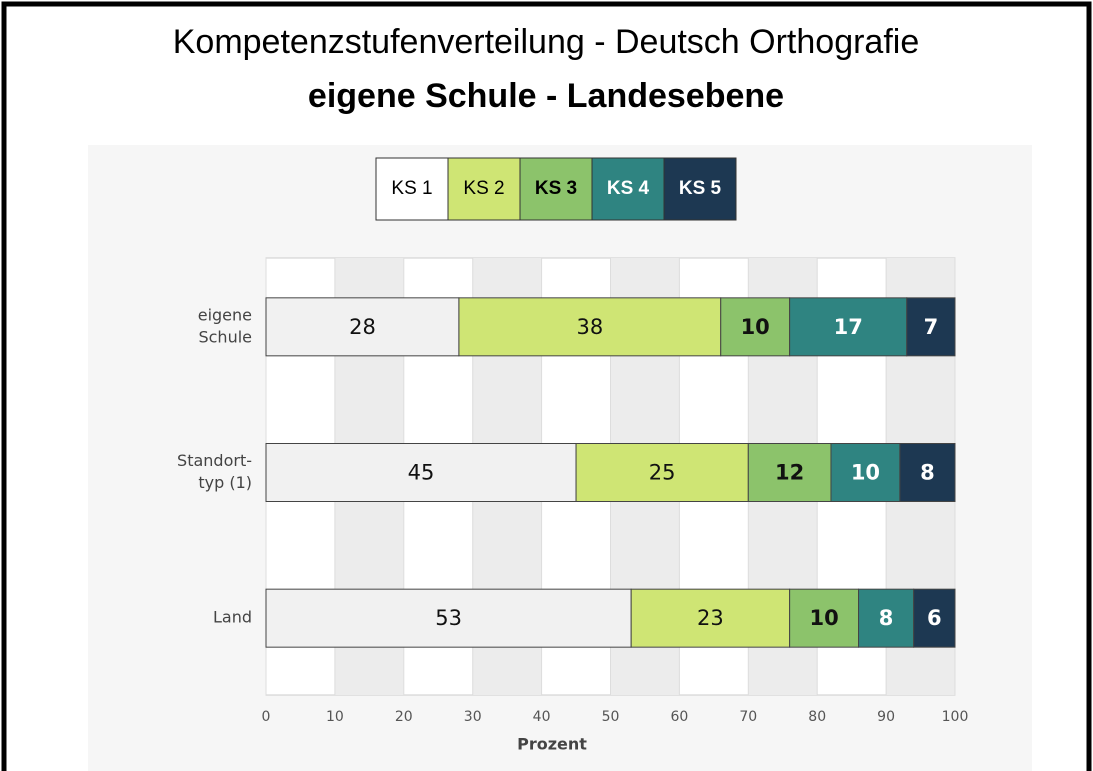 The width and height of the screenshot is (1093, 771). What do you see at coordinates (404, 717) in the screenshot?
I see `x-tick-label: 20` at bounding box center [404, 717].